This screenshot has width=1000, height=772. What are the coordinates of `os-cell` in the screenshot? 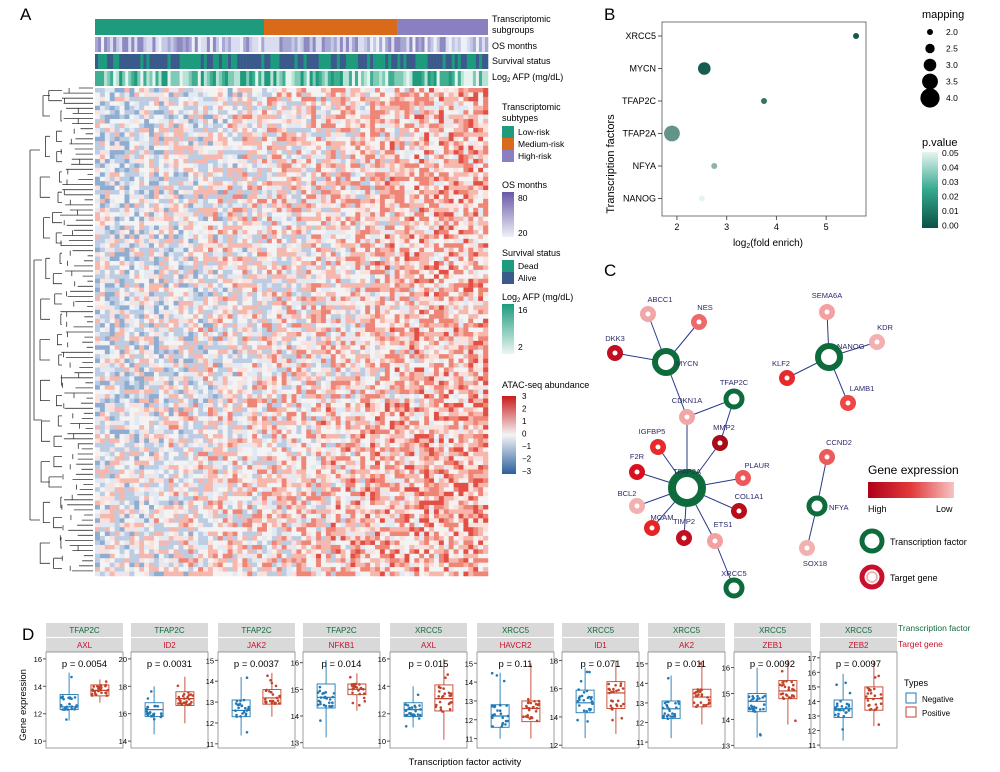 It's located at (293, 44).